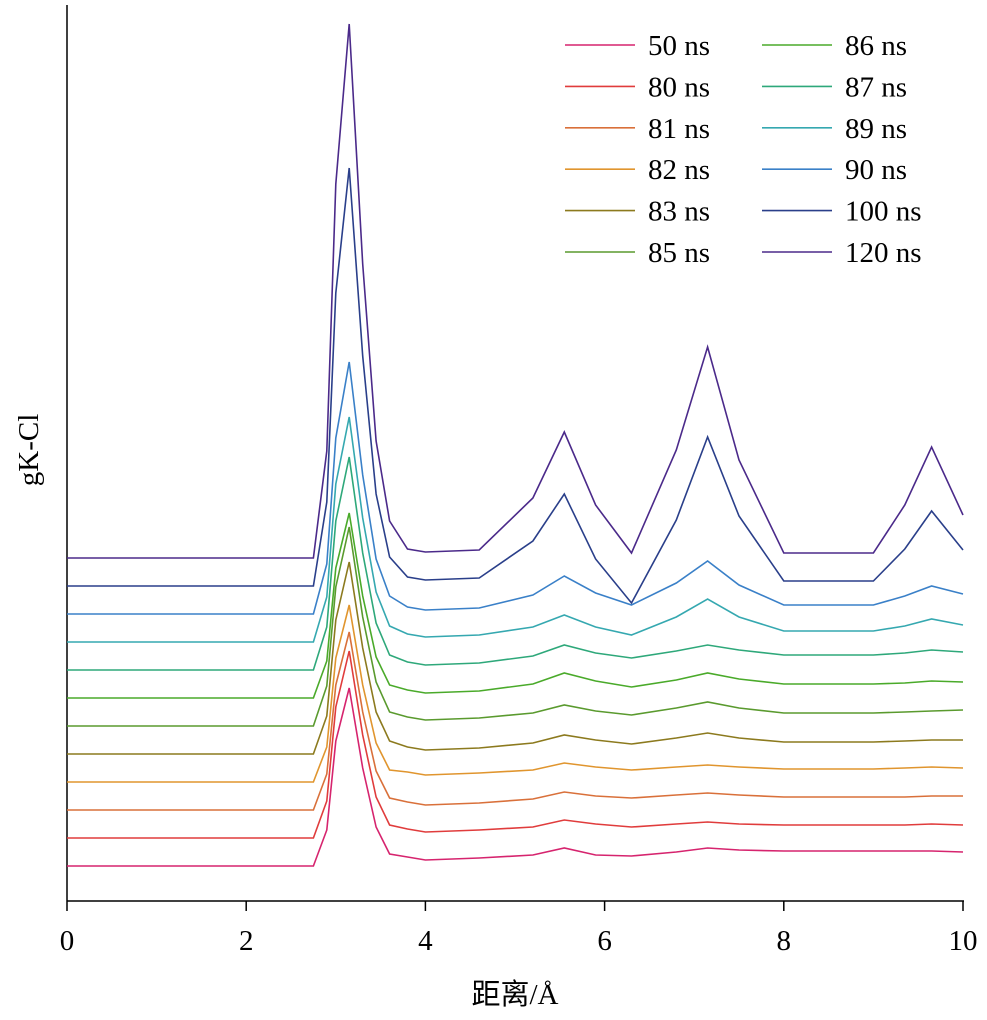  What do you see at coordinates (246, 941) in the screenshot?
I see `x-tick-label: 2` at bounding box center [246, 941].